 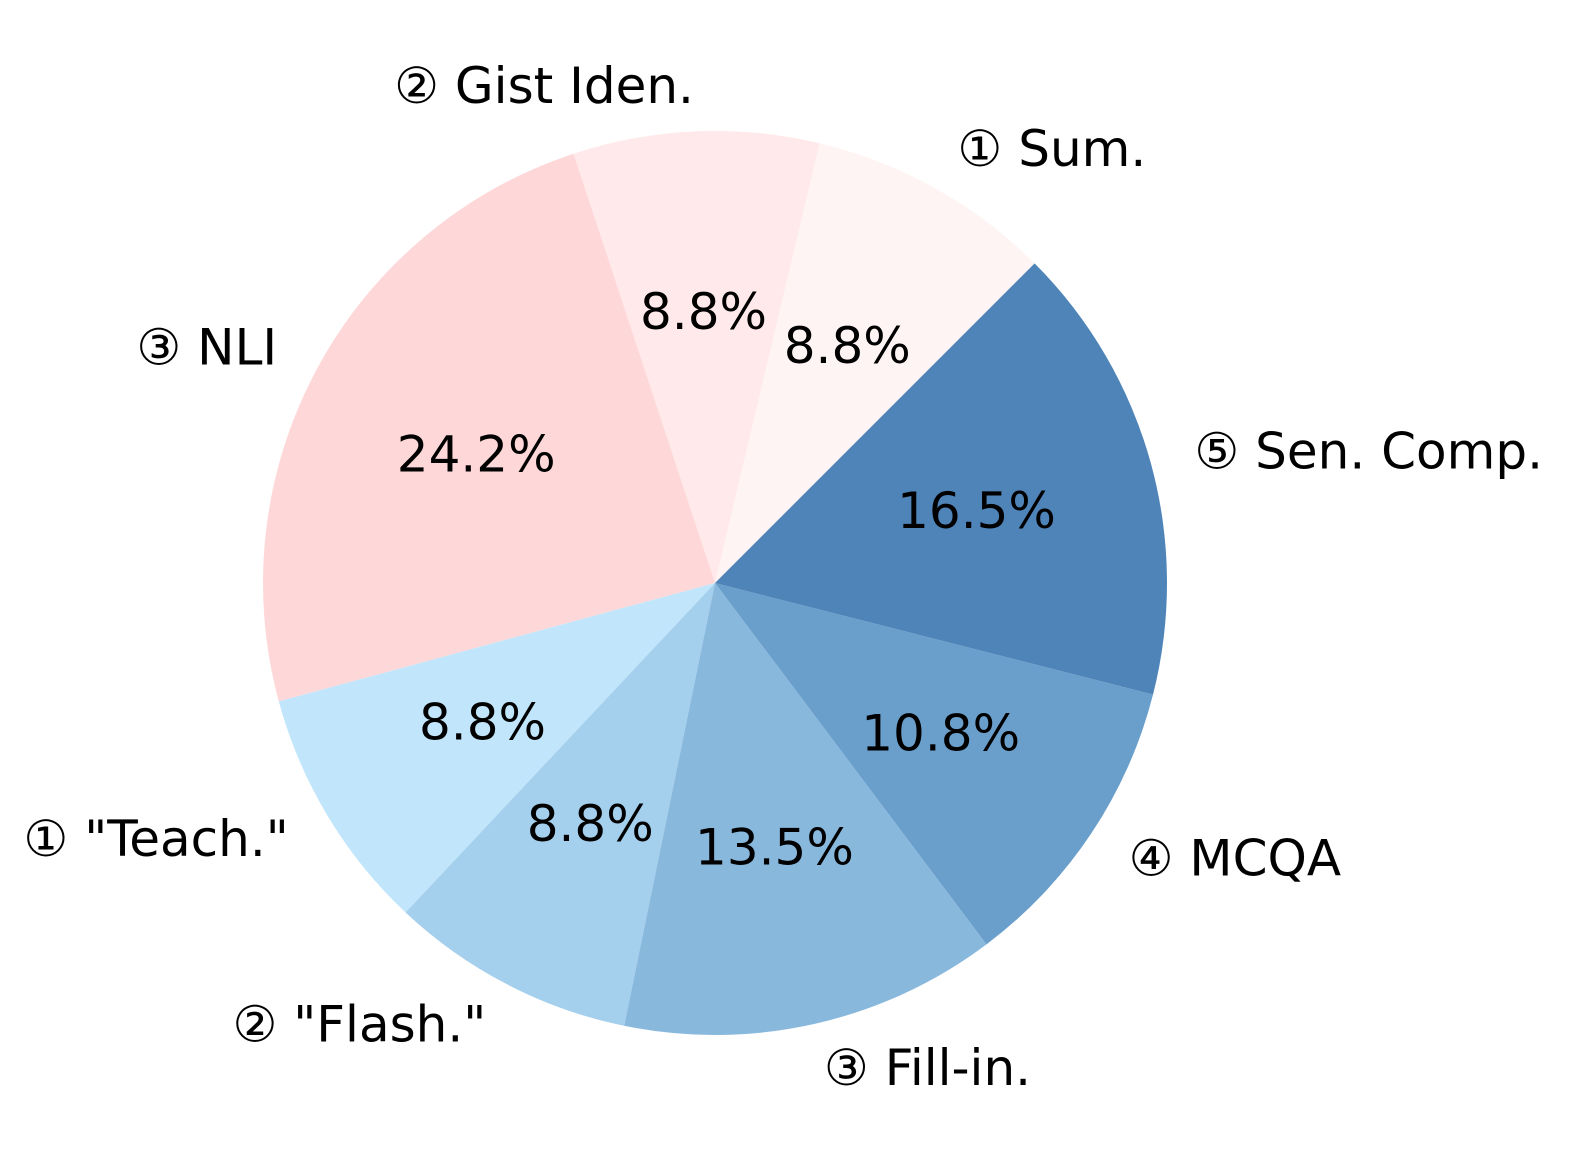 I want to click on slice-category-label: ② "Flash.", so click(x=360, y=1024).